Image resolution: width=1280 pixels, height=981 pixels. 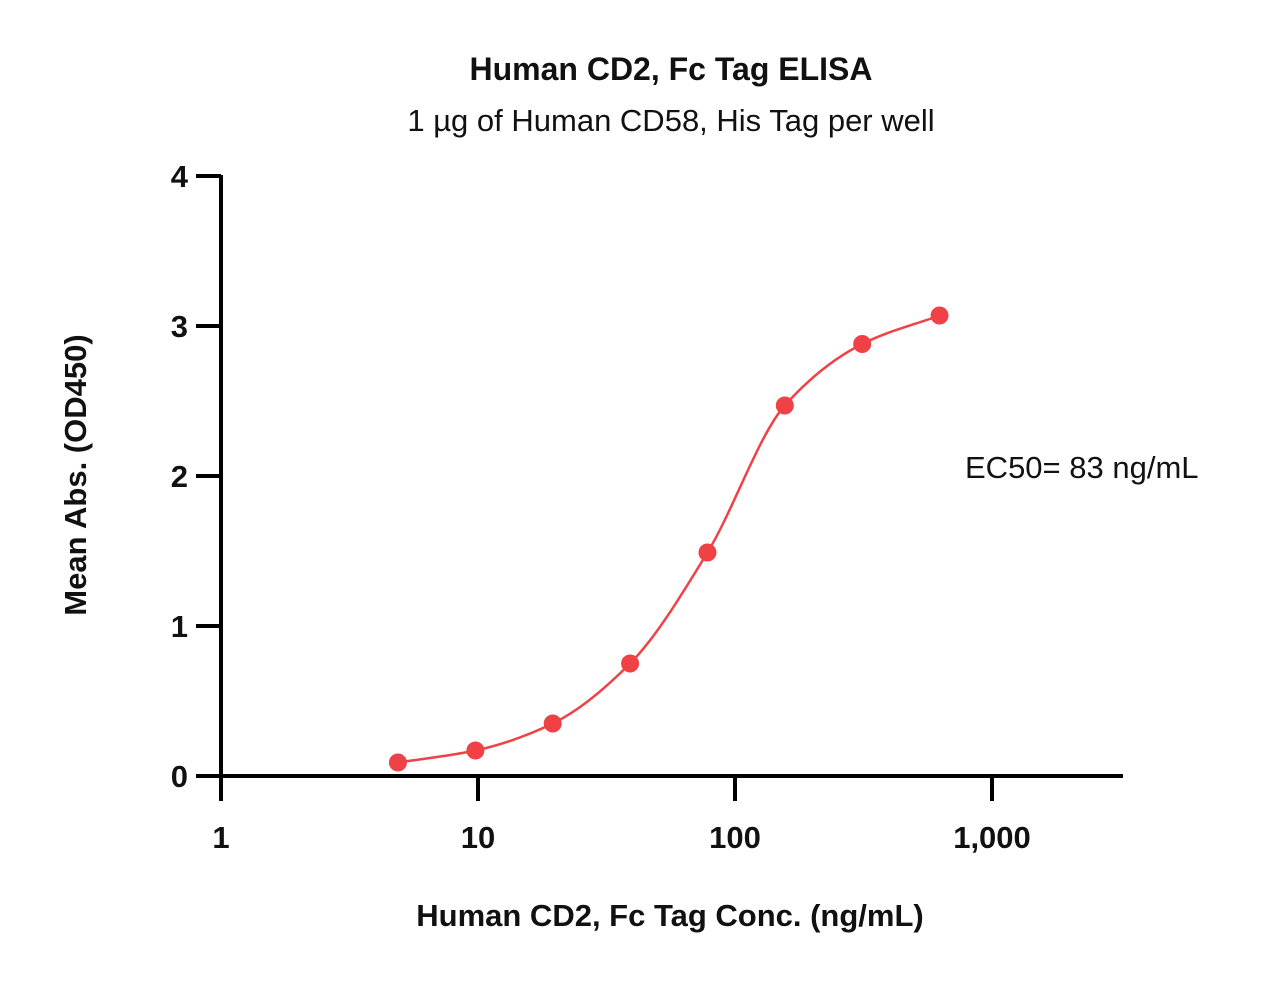 What do you see at coordinates (197, 476) in the screenshot?
I see `y-axis: 0 1 2 3 4` at bounding box center [197, 476].